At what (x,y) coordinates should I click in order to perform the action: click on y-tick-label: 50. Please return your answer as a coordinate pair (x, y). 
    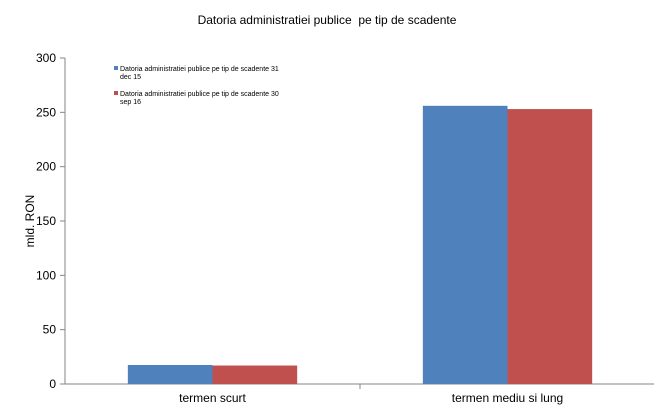
    Looking at the image, I should click on (50, 330).